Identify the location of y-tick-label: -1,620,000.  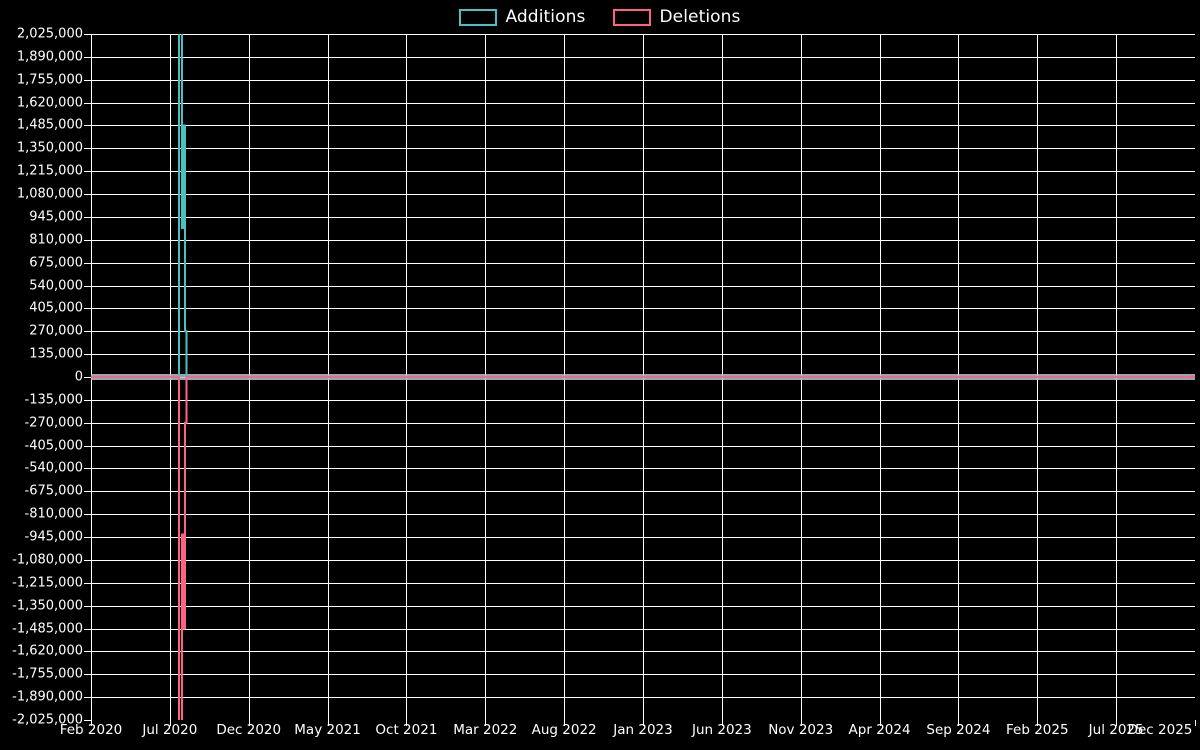
(47, 651).